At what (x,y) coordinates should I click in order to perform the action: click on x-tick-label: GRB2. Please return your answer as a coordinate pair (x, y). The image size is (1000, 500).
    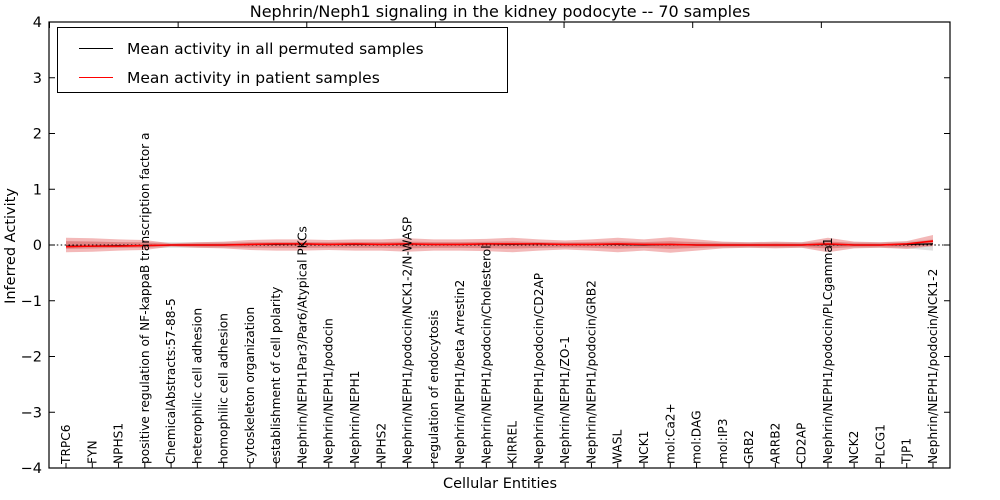
    Looking at the image, I should click on (749, 447).